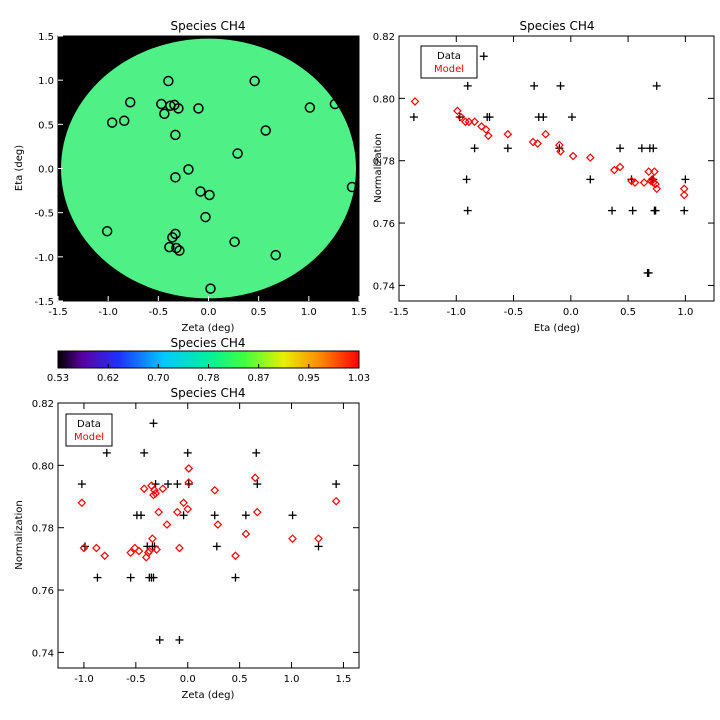  What do you see at coordinates (384, 37) in the screenshot?
I see `y-tick-label: 0.82` at bounding box center [384, 37].